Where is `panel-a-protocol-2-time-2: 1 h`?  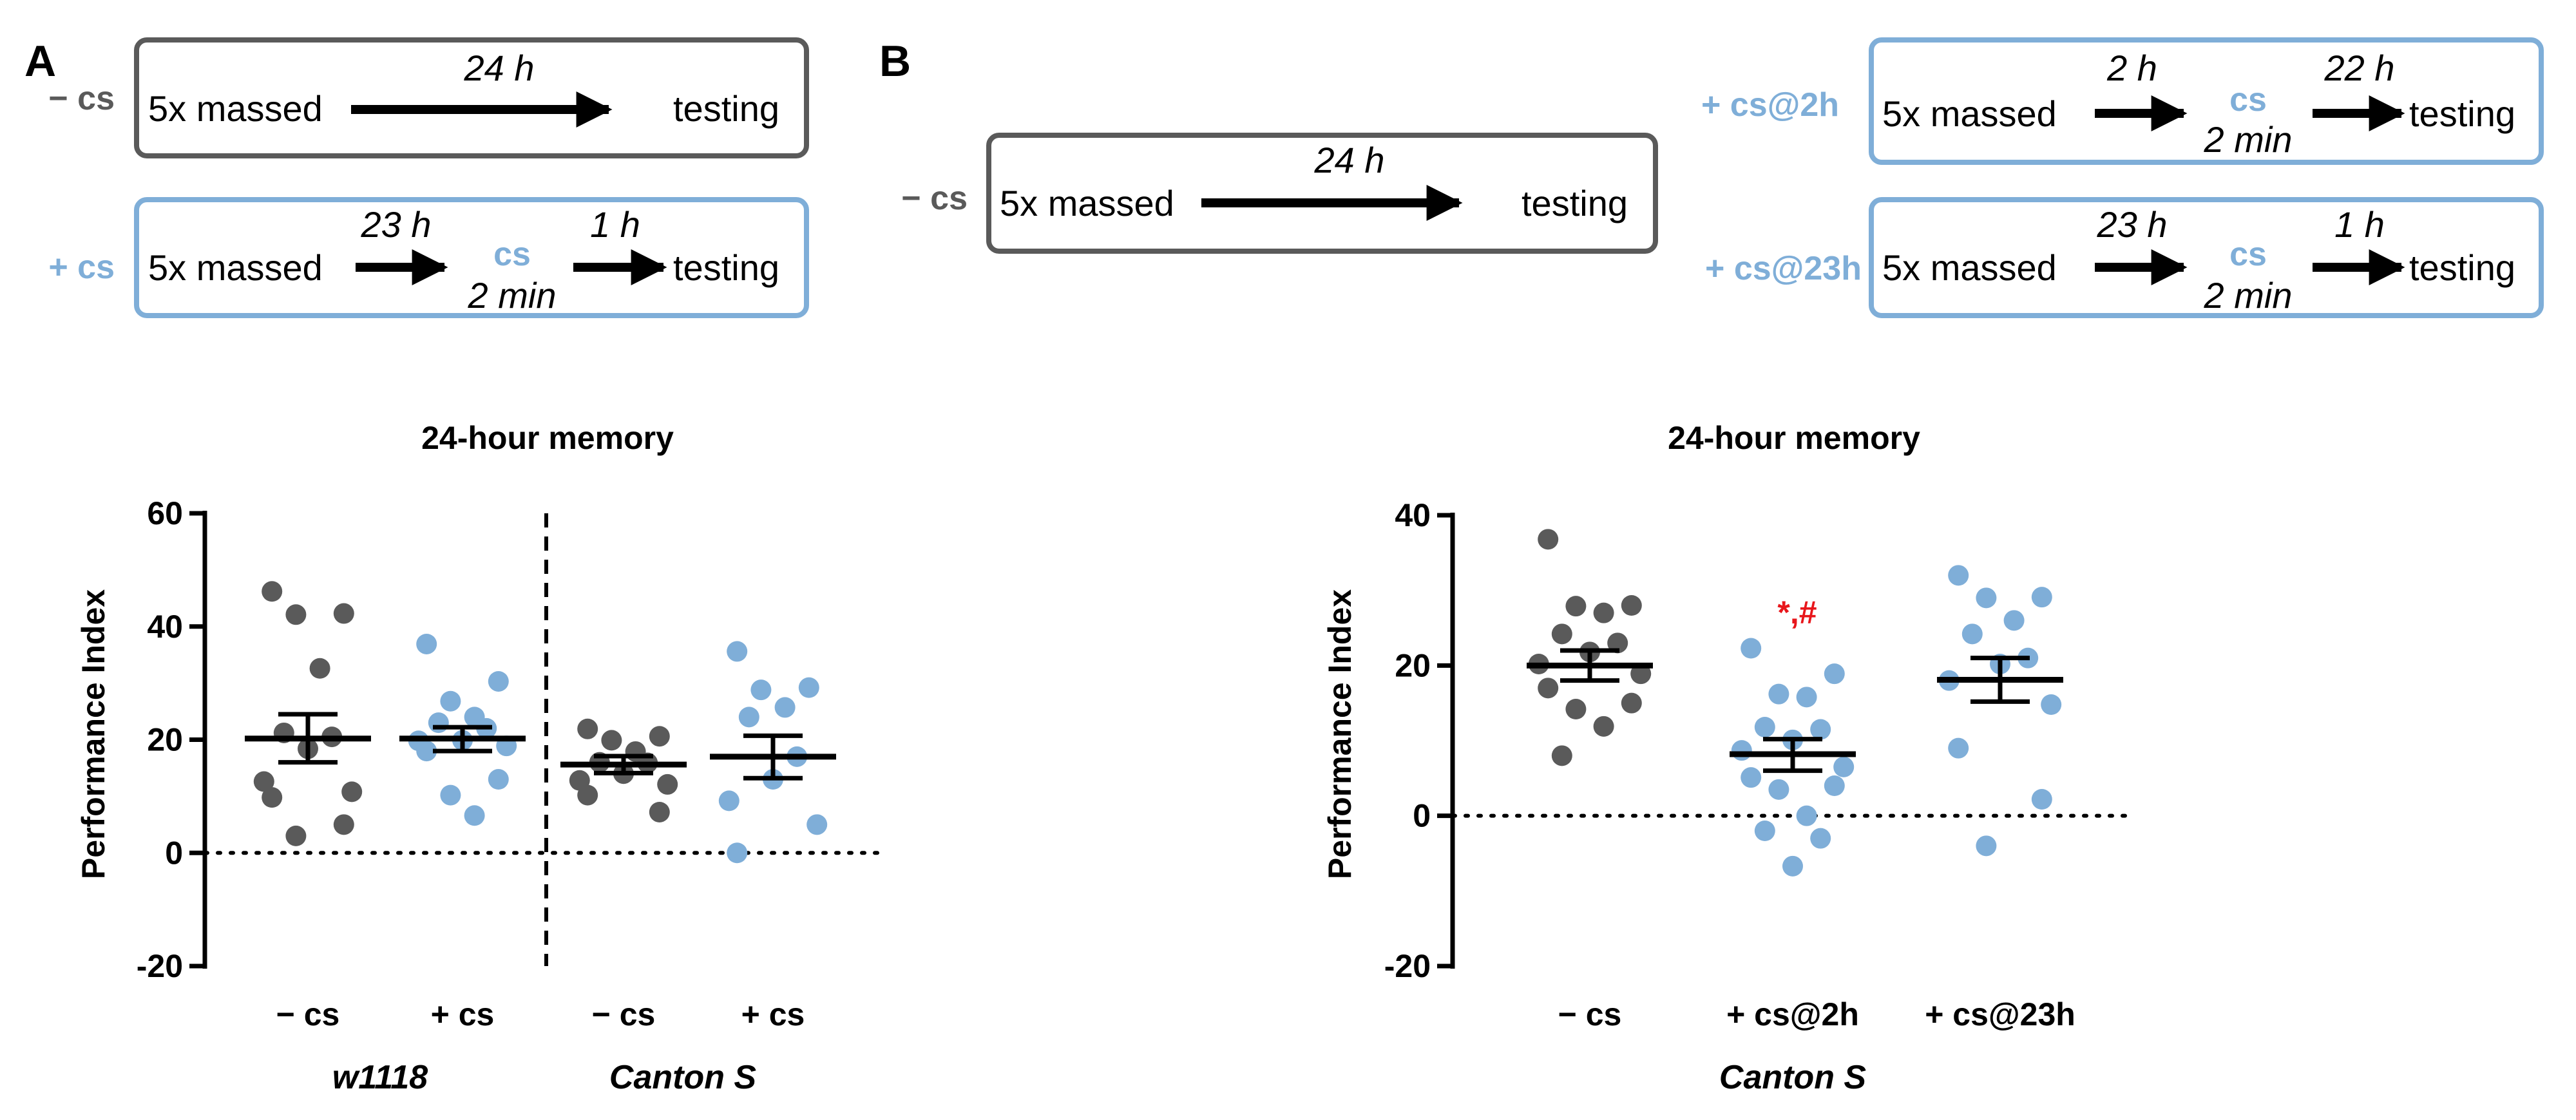 panel-a-protocol-2-time-2: 1 h is located at coordinates (615, 224).